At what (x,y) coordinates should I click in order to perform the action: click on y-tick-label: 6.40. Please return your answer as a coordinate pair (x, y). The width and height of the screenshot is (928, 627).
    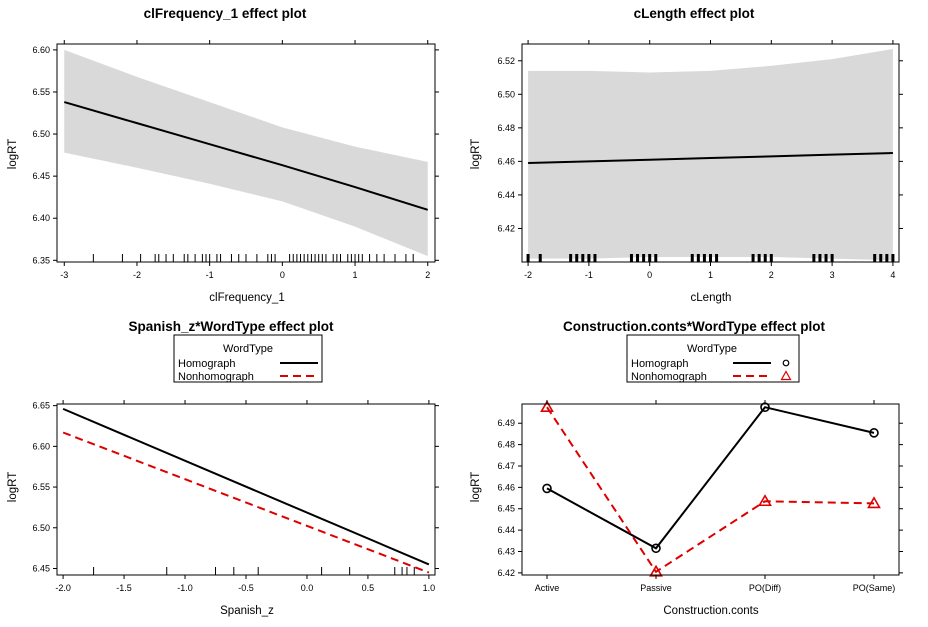
    Looking at the image, I should click on (41, 218).